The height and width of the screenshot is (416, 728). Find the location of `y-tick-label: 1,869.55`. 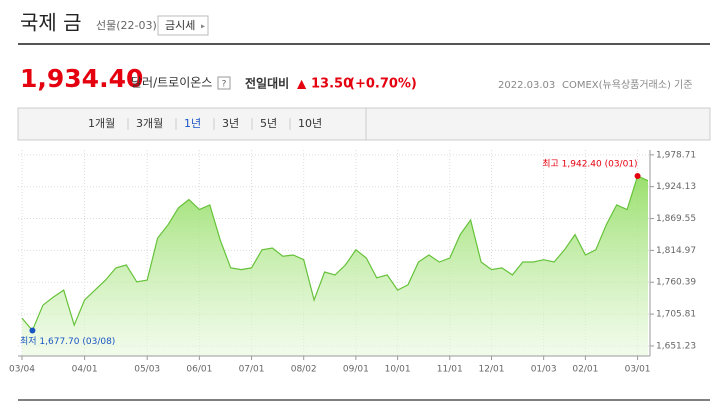

y-tick-label: 1,869.55 is located at coordinates (676, 219).